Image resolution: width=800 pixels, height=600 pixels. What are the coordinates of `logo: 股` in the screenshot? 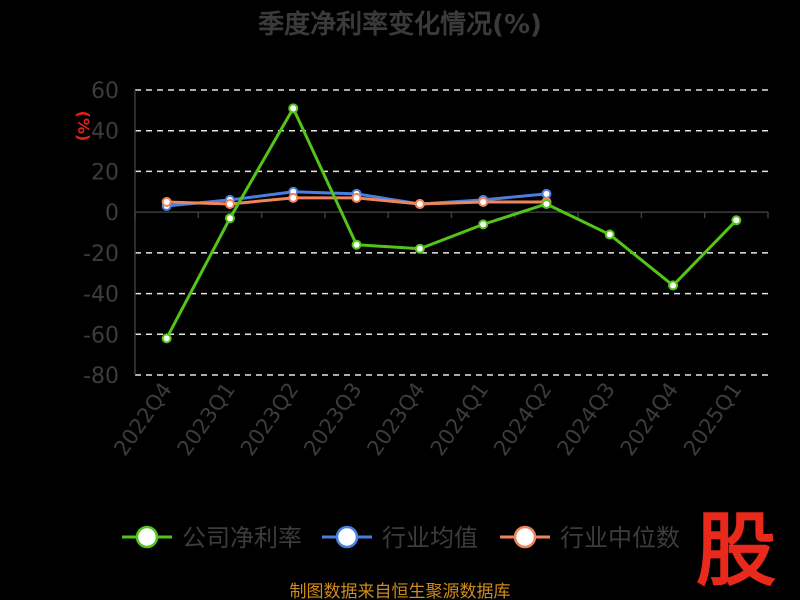 It's located at (736, 550).